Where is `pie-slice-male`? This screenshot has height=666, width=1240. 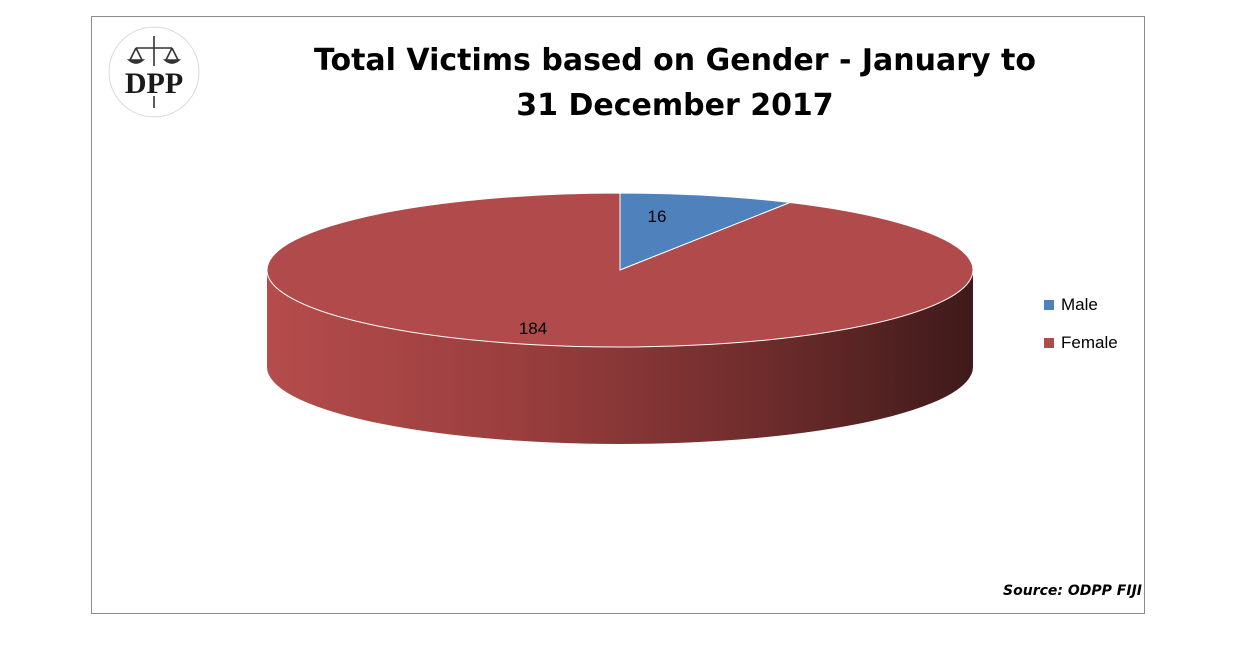 pie-slice-male is located at coordinates (705, 231).